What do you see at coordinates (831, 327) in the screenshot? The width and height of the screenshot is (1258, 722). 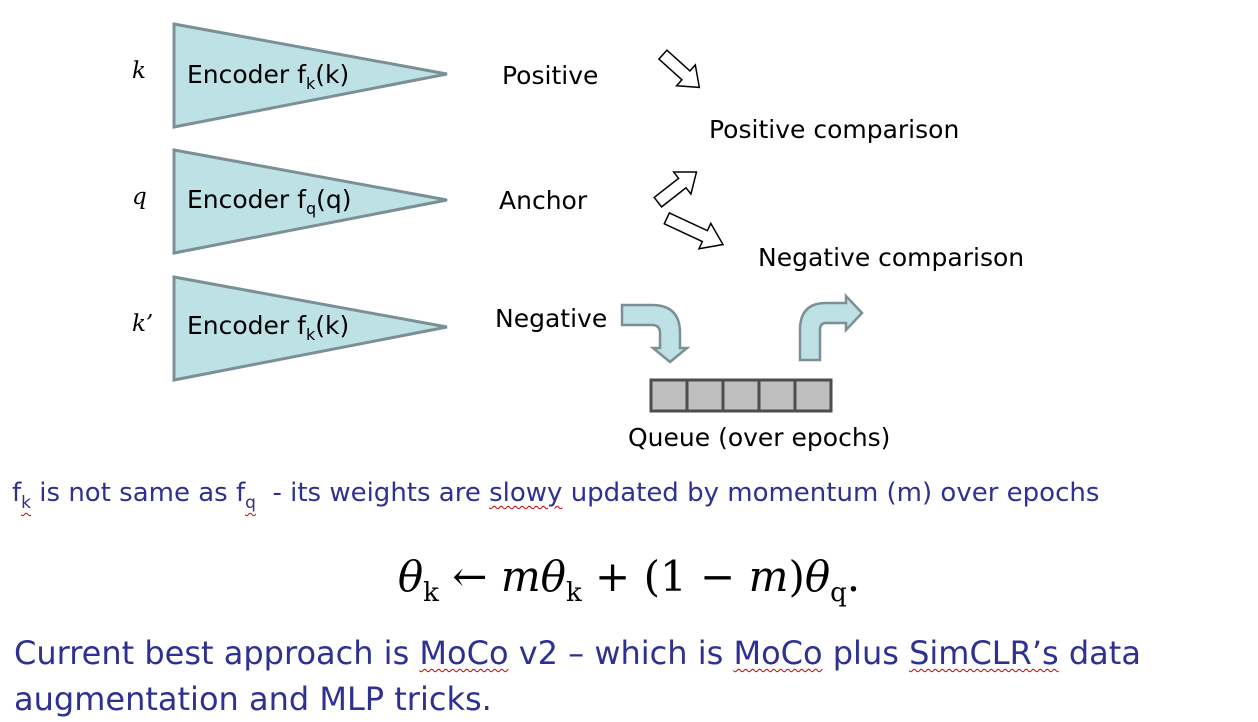 I see `dequeue-arrow-icon` at bounding box center [831, 327].